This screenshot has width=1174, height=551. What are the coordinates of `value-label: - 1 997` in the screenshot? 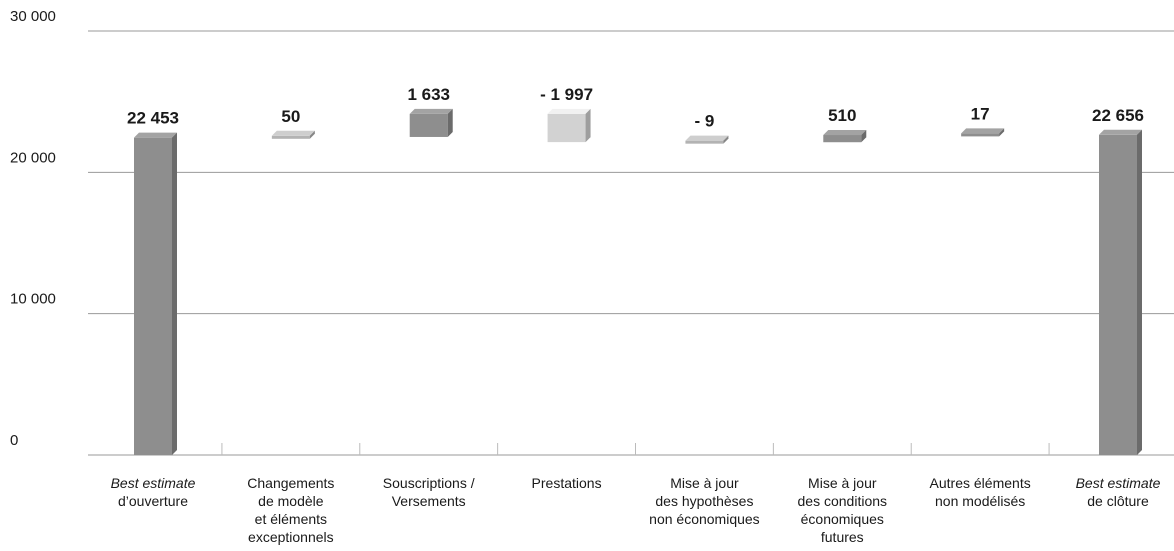 It's located at (566, 94).